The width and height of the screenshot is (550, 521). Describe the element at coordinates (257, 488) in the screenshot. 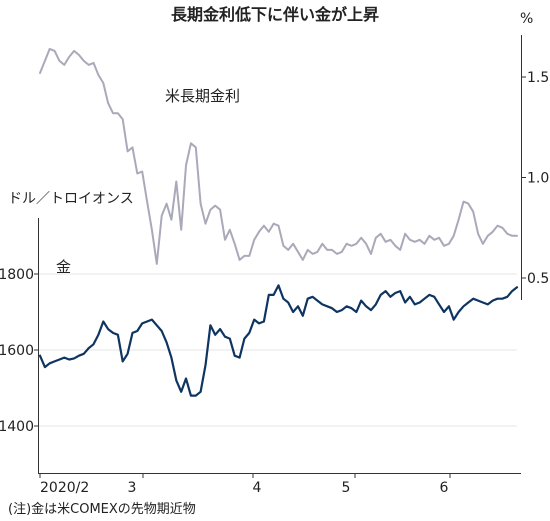

I see `x-tick-label-2: 4` at that location.